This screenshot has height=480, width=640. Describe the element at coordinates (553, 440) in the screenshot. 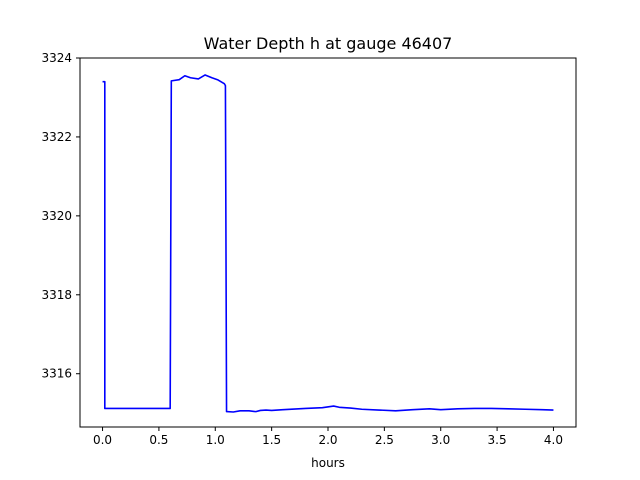

I see `x-tick-label: 4.0` at that location.